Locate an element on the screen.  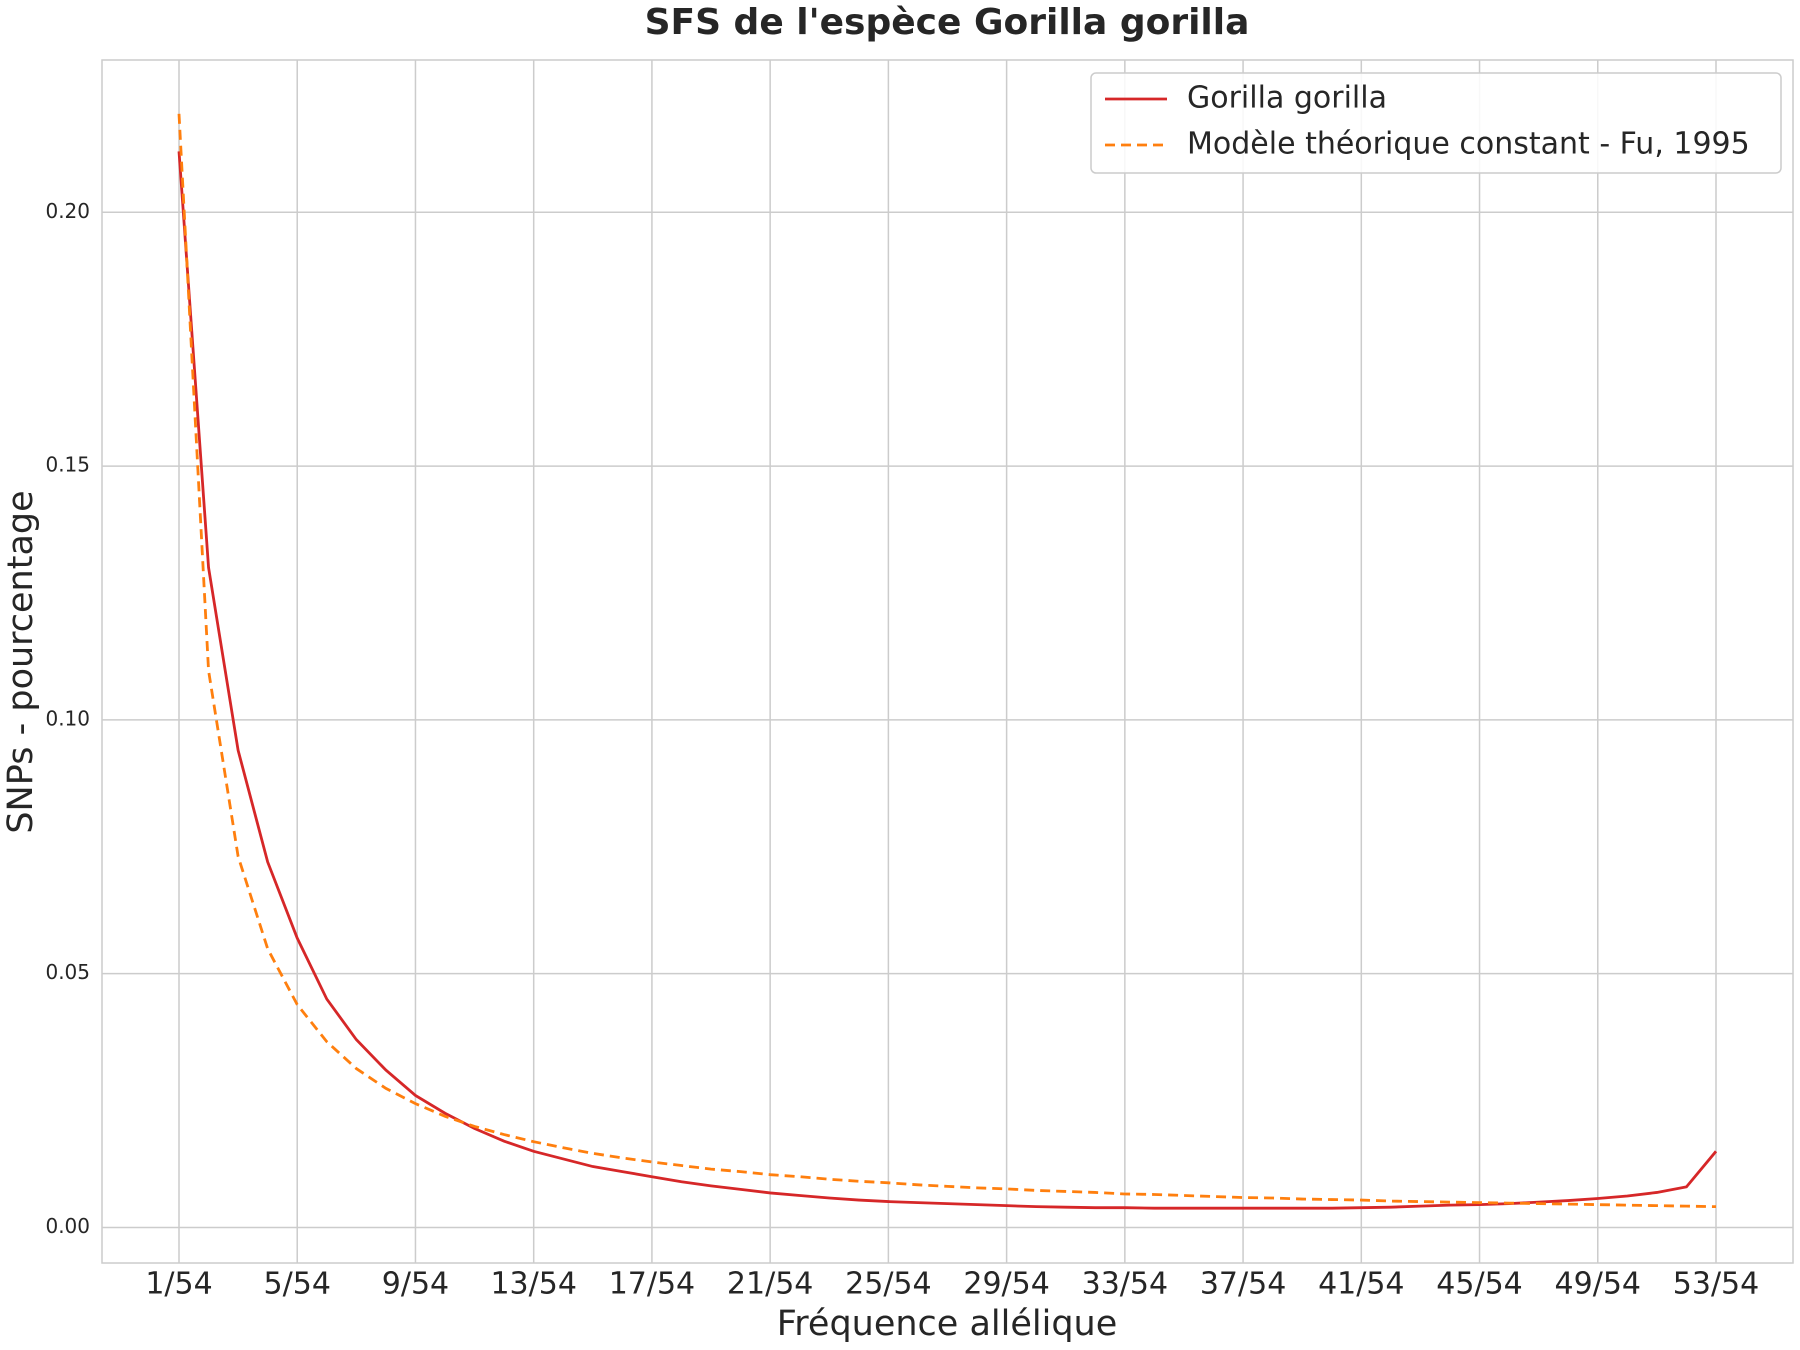
y-tick-label: 0.05 is located at coordinates (67, 972).